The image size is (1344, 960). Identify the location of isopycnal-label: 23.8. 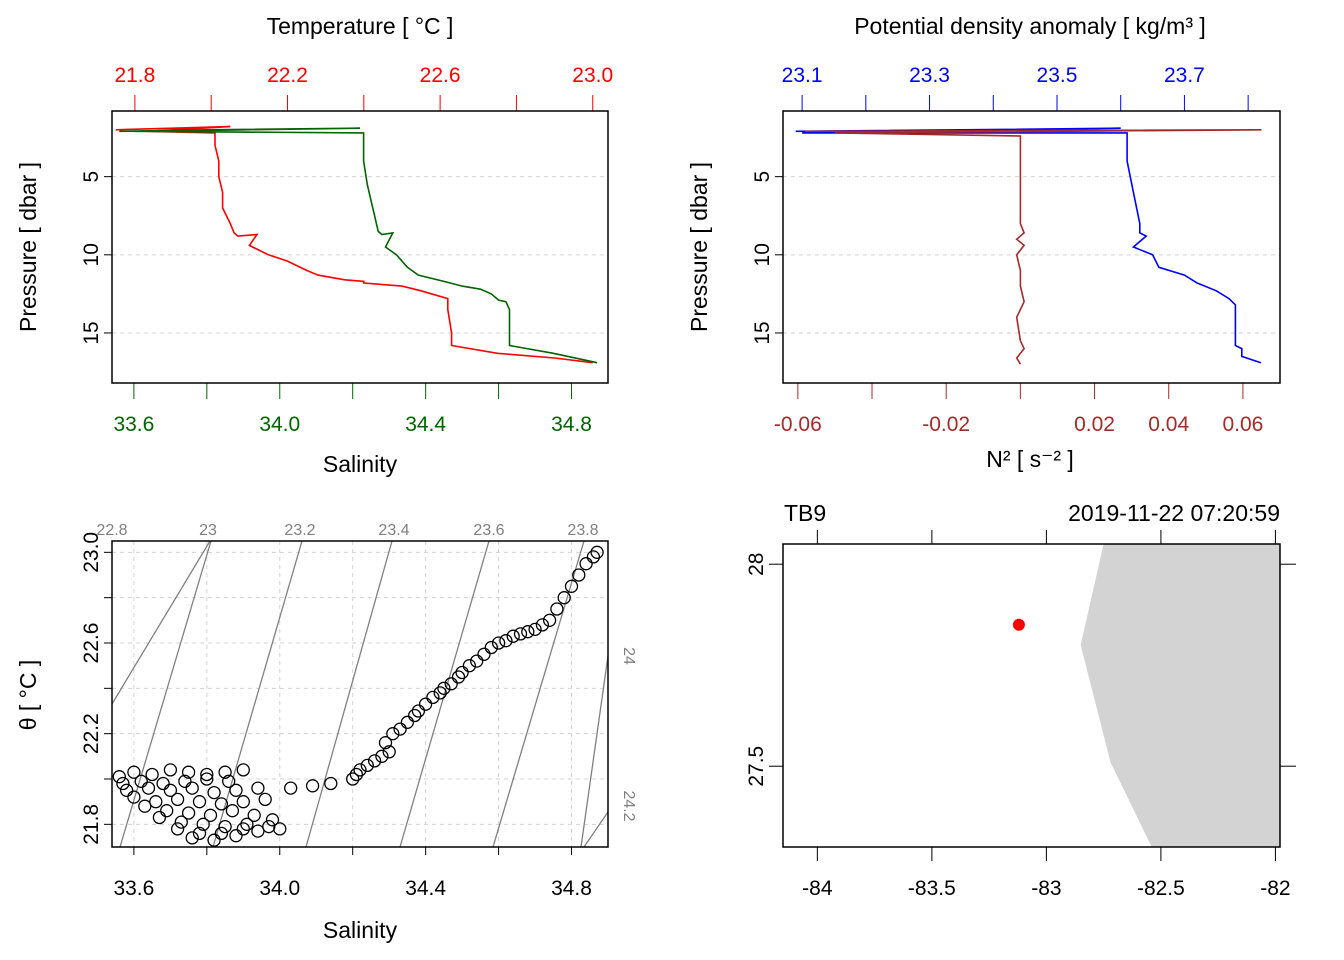
(582, 530).